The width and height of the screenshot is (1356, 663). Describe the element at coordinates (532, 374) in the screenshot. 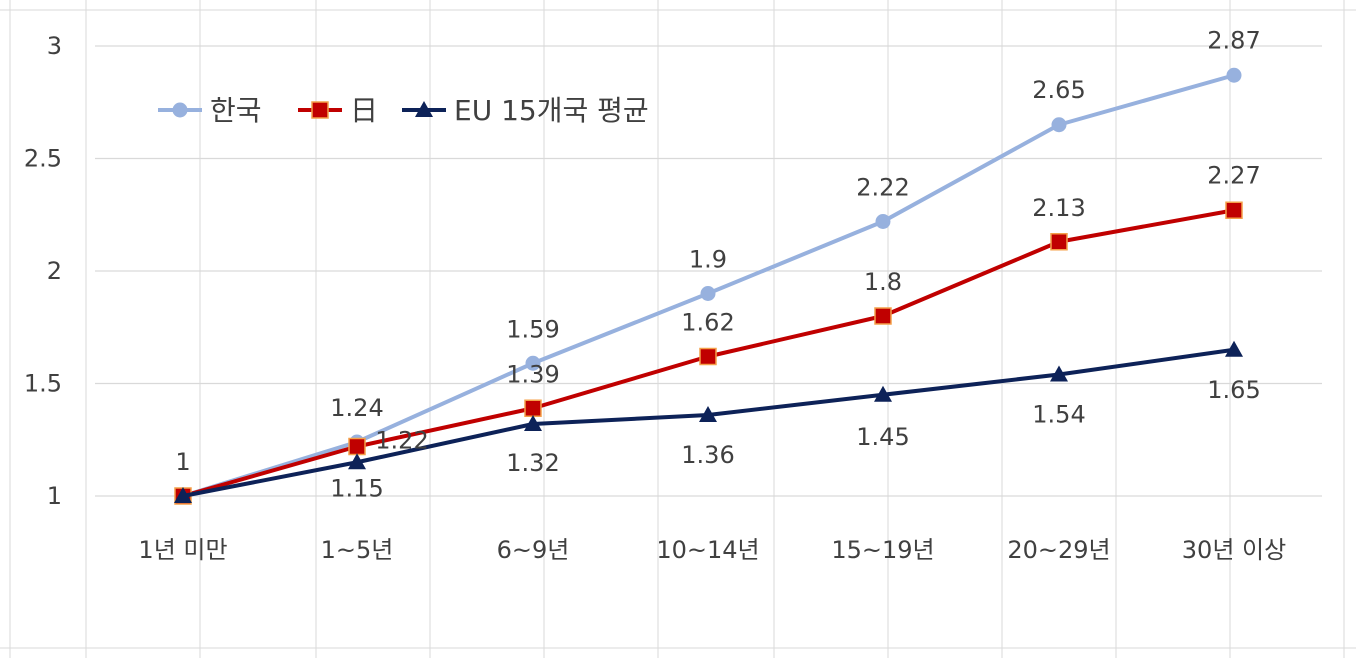

I see `data-label: 1.39` at that location.